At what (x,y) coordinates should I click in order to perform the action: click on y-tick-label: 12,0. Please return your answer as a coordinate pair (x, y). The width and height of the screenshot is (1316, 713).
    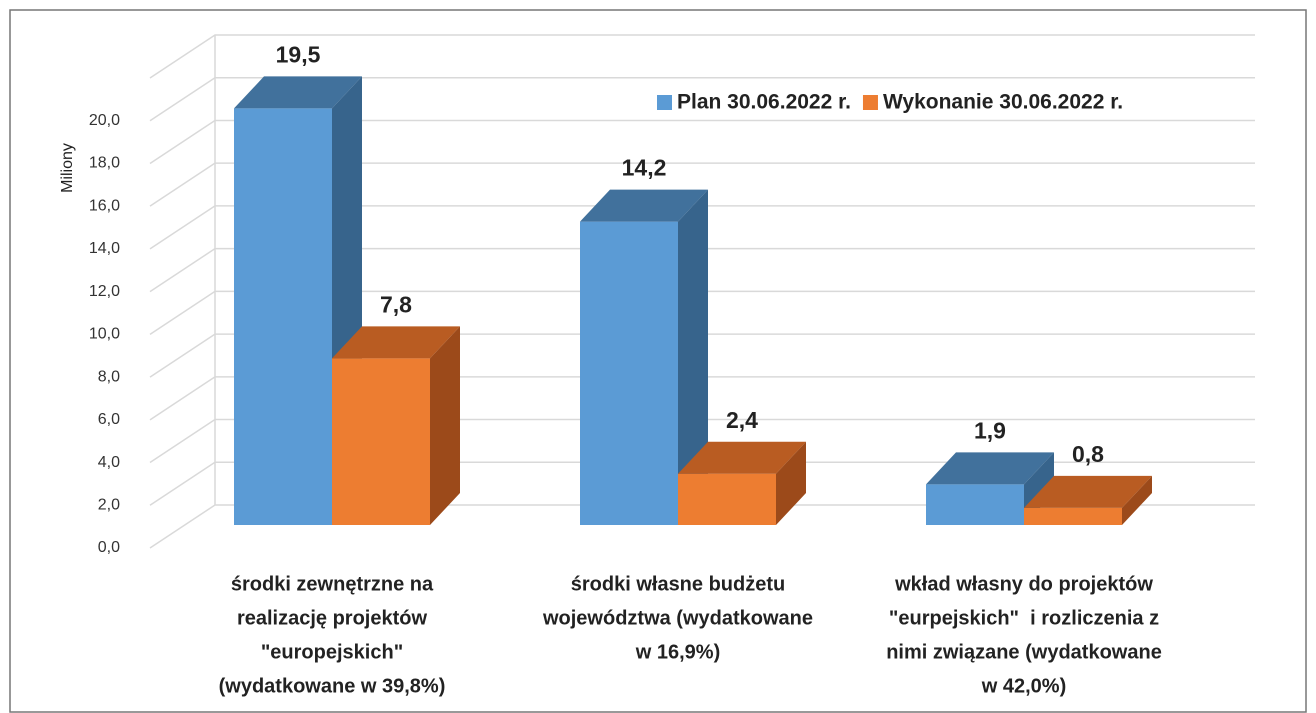
    Looking at the image, I should click on (104, 291).